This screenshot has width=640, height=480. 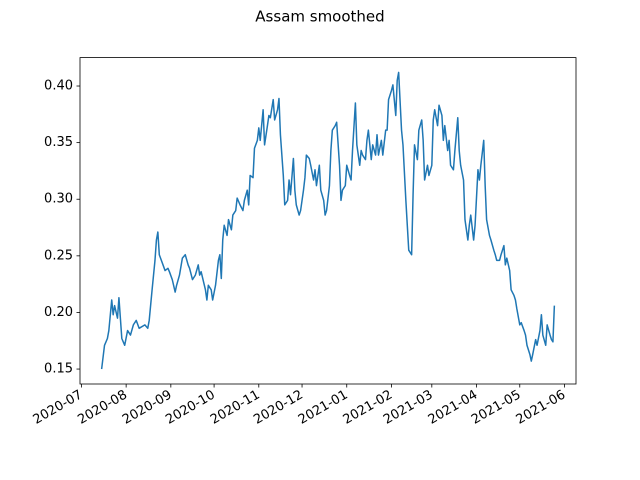 What do you see at coordinates (58, 199) in the screenshot?
I see `y-tick-label: 0.30` at bounding box center [58, 199].